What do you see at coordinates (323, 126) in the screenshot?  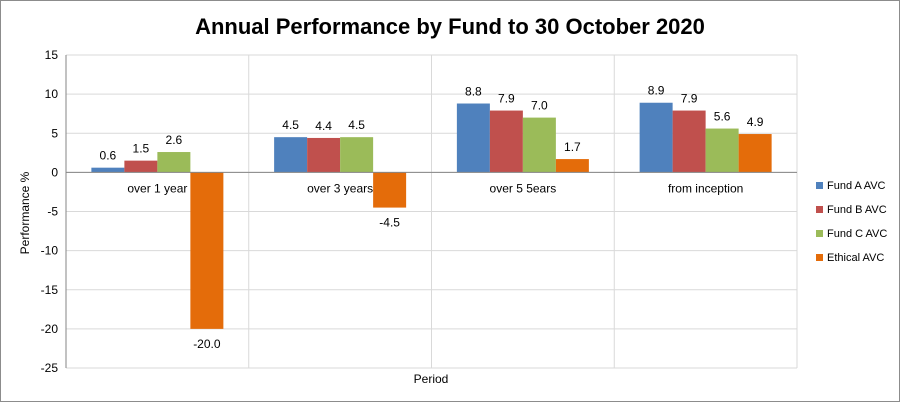 I see `data-label: 4.4` at bounding box center [323, 126].